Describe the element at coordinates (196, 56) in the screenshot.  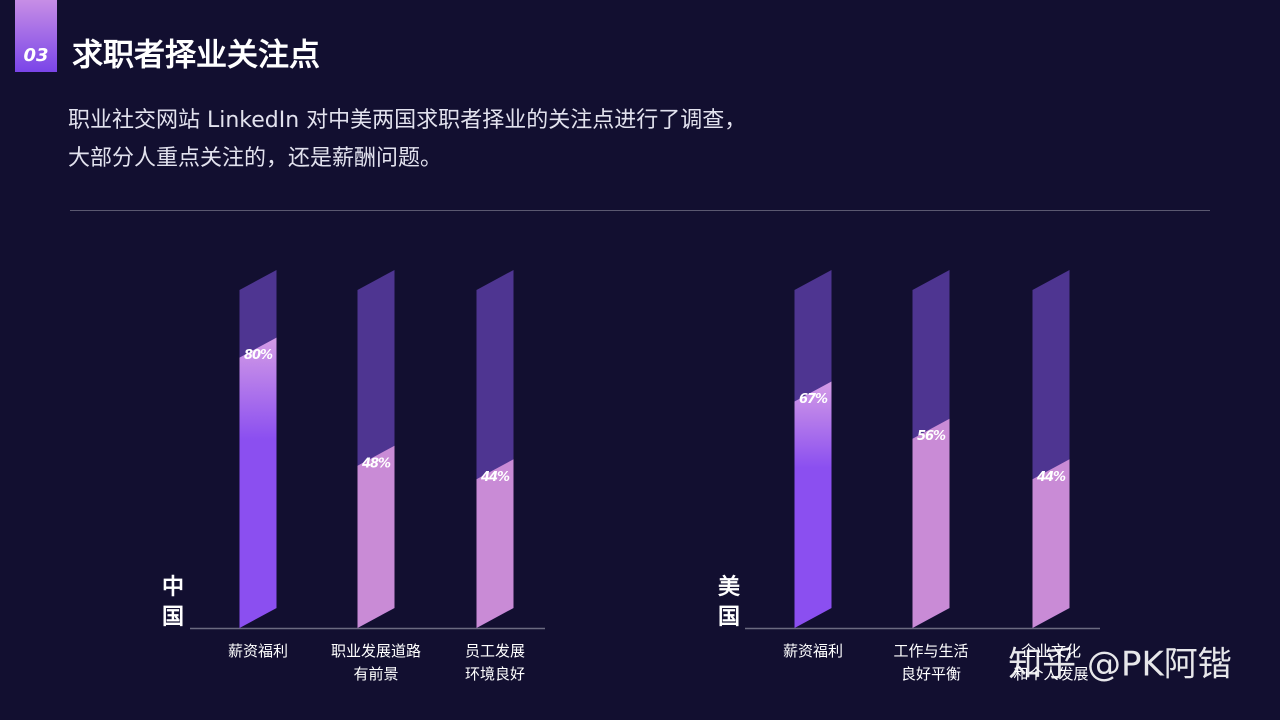
I see `title: 求职者择业关注点` at that location.